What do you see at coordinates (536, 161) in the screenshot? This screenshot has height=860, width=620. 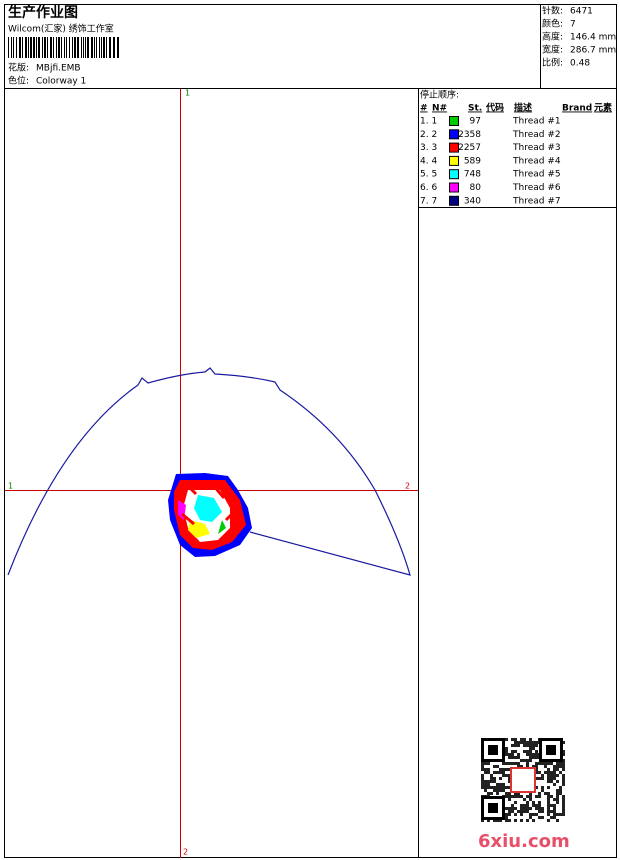 I see `thread-description: Thread #4` at bounding box center [536, 161].